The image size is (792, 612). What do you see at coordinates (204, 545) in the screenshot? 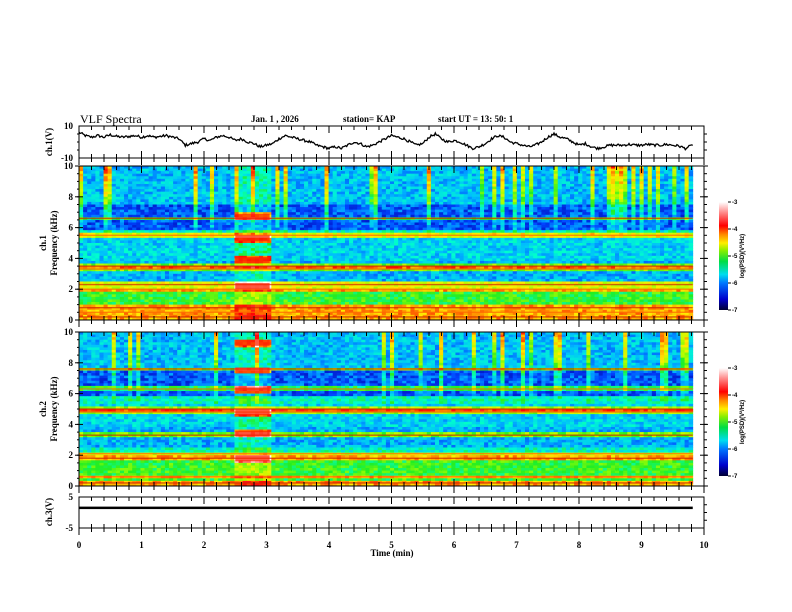
I see `x-tick-label: 2` at bounding box center [204, 545].